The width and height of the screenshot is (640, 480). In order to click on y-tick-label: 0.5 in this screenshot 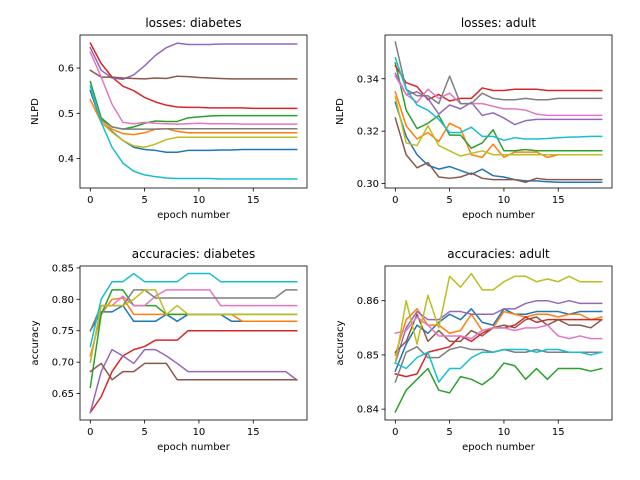, I will do `click(66, 114)`.